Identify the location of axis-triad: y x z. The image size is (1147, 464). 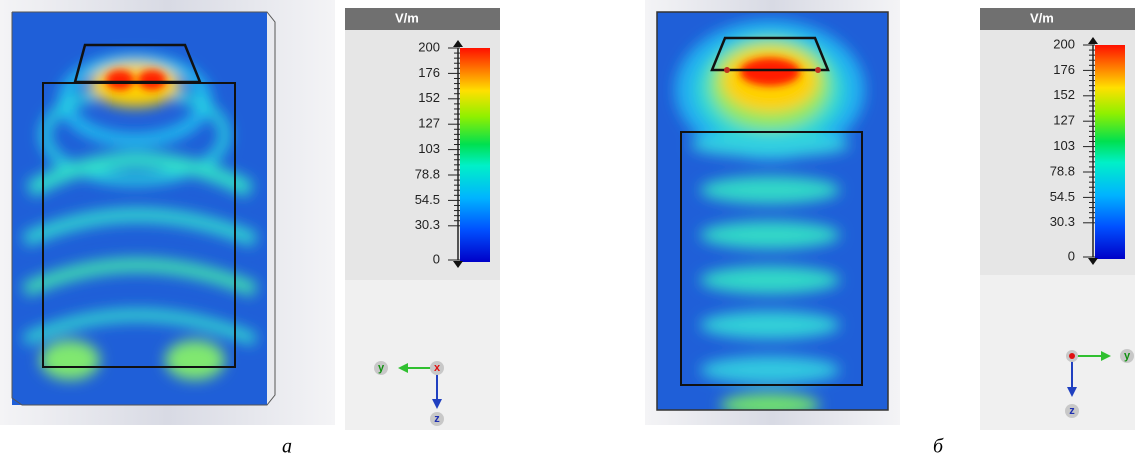
(409, 393).